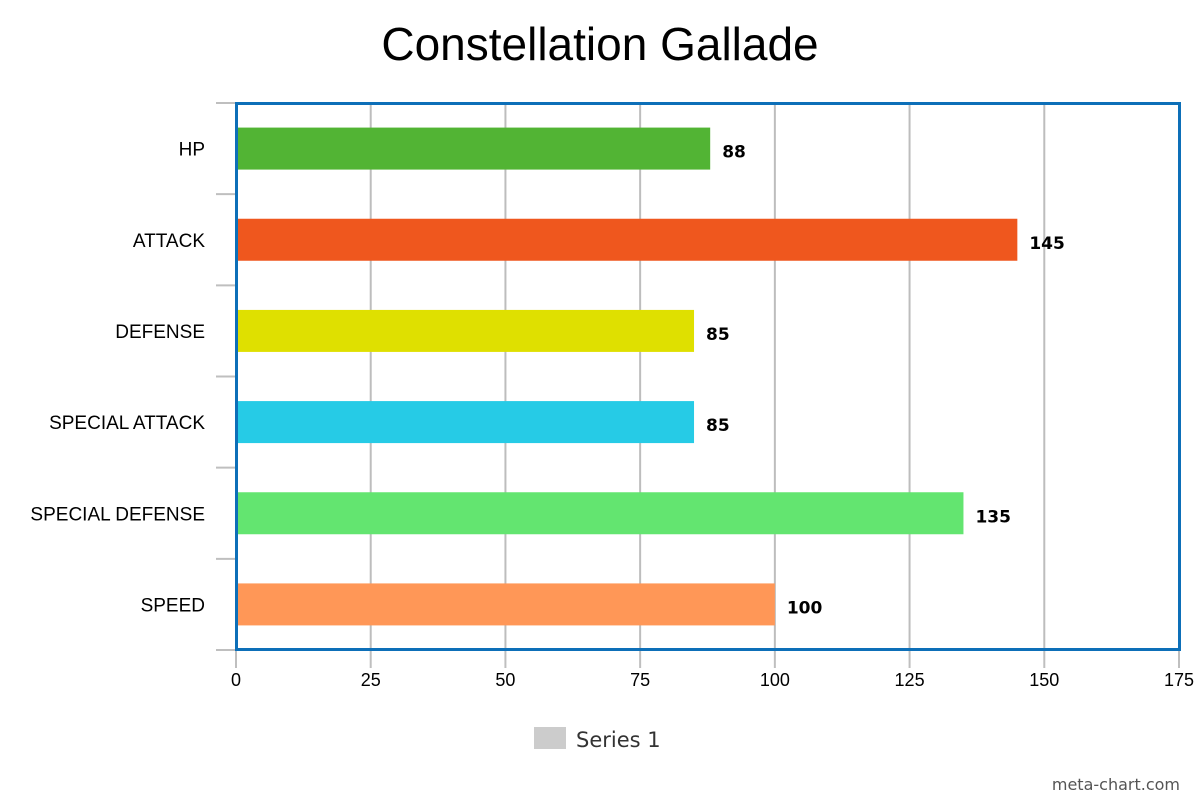 This screenshot has height=800, width=1200. What do you see at coordinates (805, 608) in the screenshot?
I see `data-label-speed: 100` at bounding box center [805, 608].